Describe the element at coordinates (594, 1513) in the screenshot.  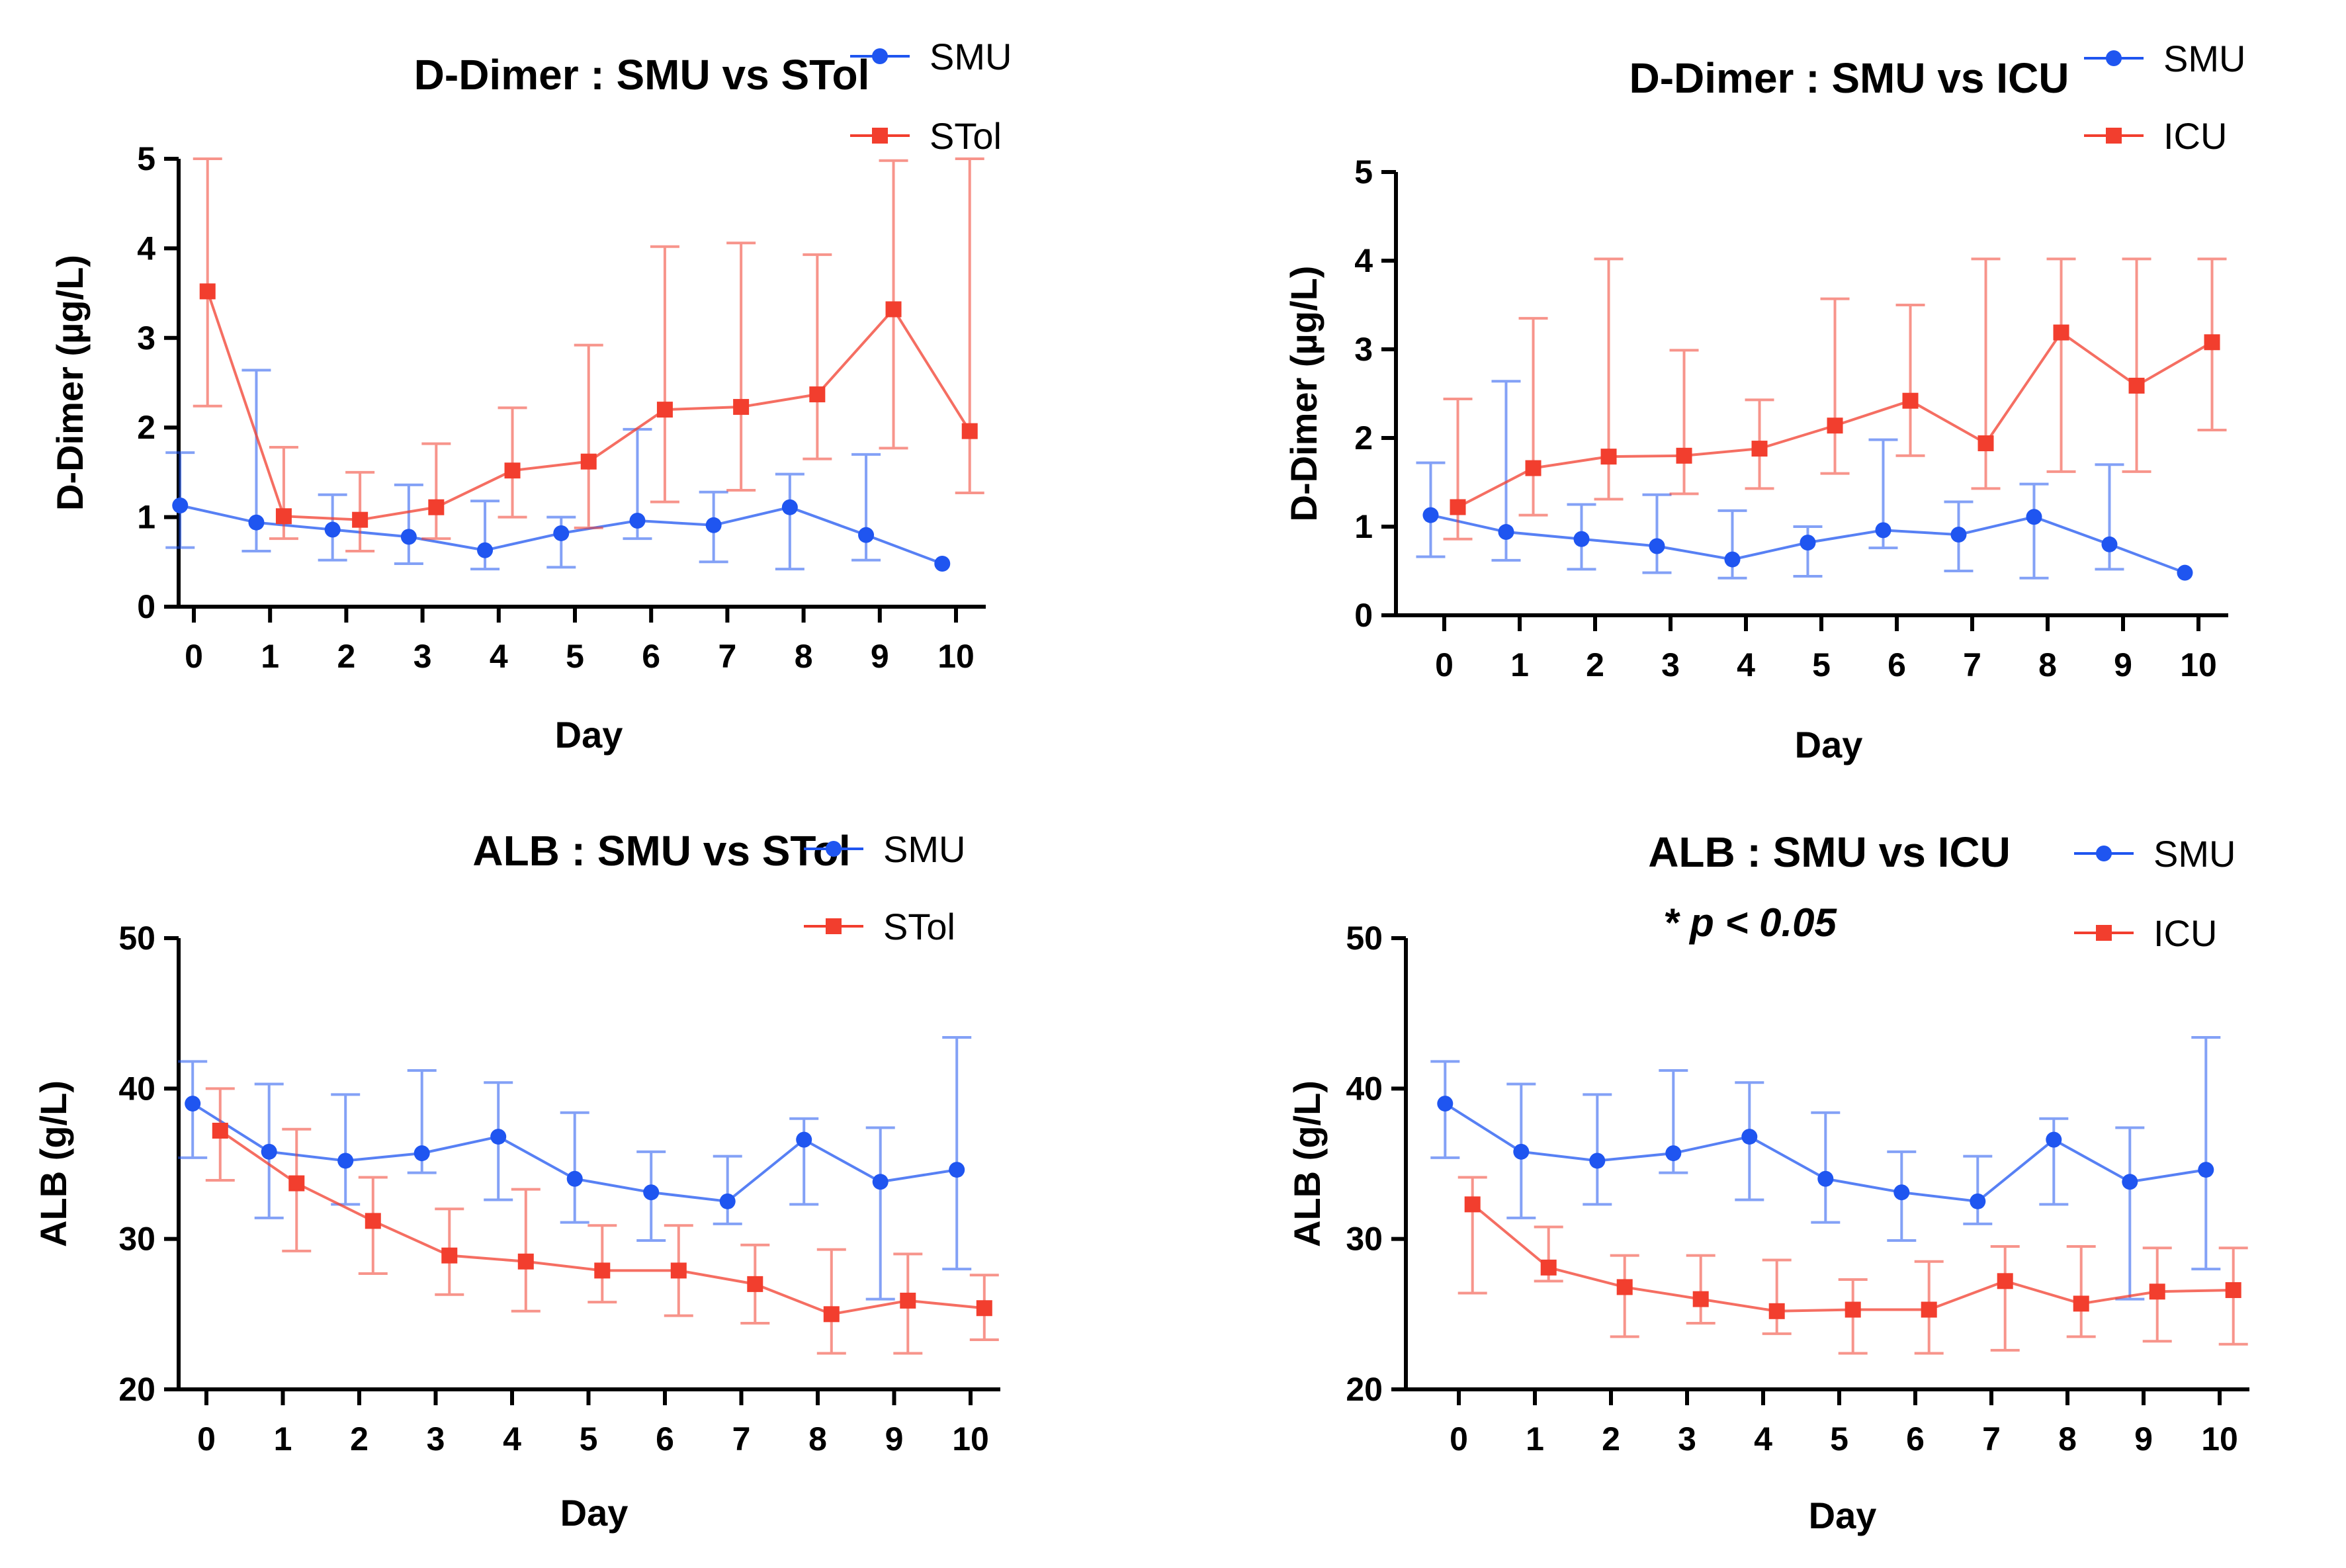
I see `x-axis-label: Day` at that location.